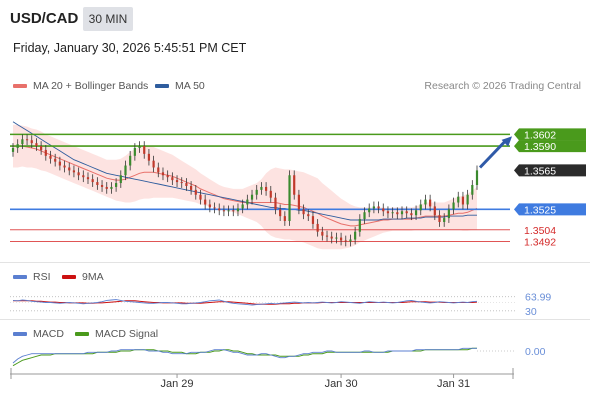 The width and height of the screenshot is (590, 400). Describe the element at coordinates (130, 48) in the screenshot. I see `timestamp: Friday, January 30, 2026 5:45:51 PM CET` at that location.